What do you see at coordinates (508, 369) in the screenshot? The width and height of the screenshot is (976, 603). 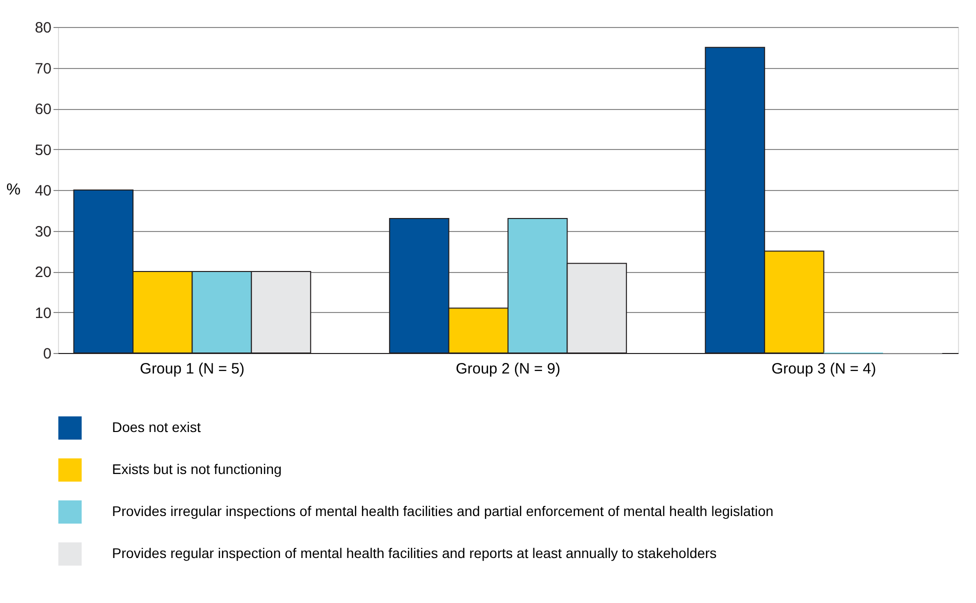 I see `x-tick-label: Group 2 (N = 9)` at bounding box center [508, 369].